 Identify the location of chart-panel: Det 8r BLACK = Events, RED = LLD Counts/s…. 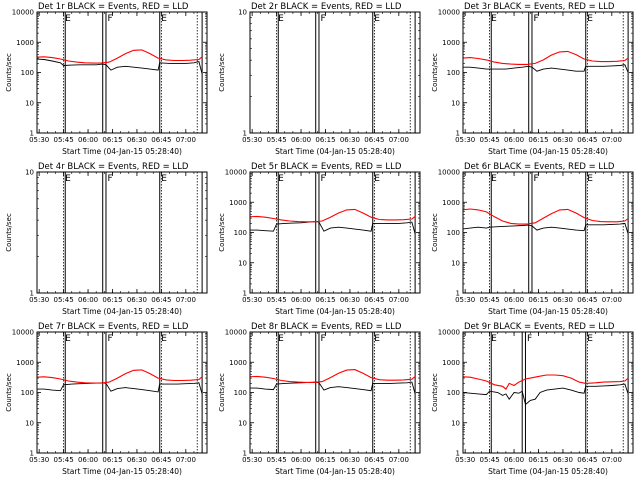
(319, 399).